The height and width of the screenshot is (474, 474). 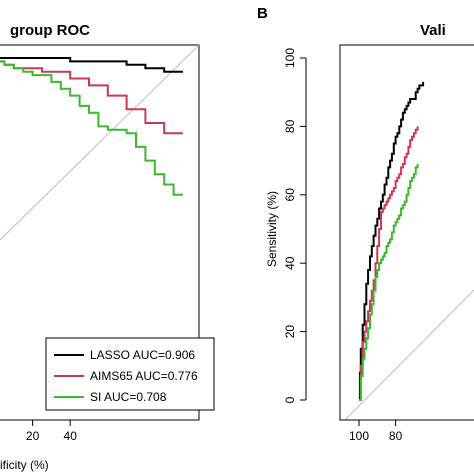 I want to click on right-y-tick-label: 0, so click(x=290, y=399).